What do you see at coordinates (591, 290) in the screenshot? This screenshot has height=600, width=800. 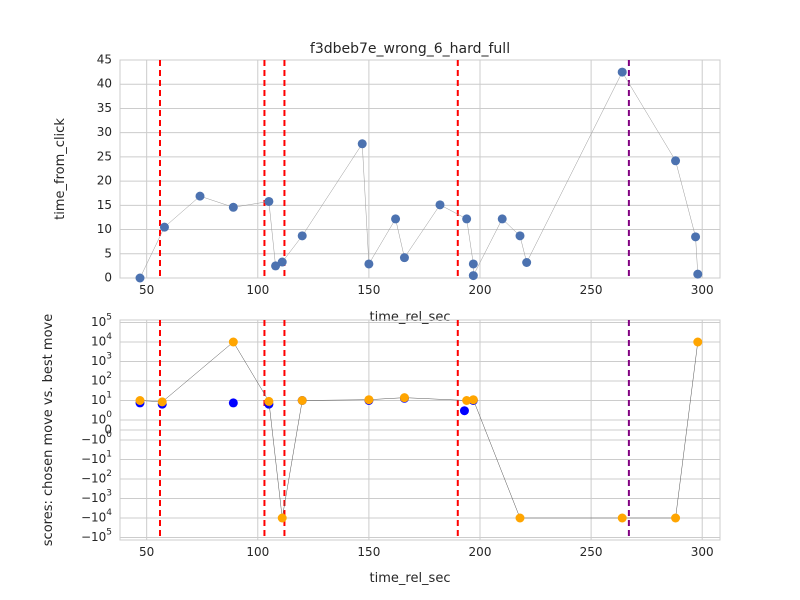 I see `top-x-tick-label: 250` at bounding box center [591, 290].